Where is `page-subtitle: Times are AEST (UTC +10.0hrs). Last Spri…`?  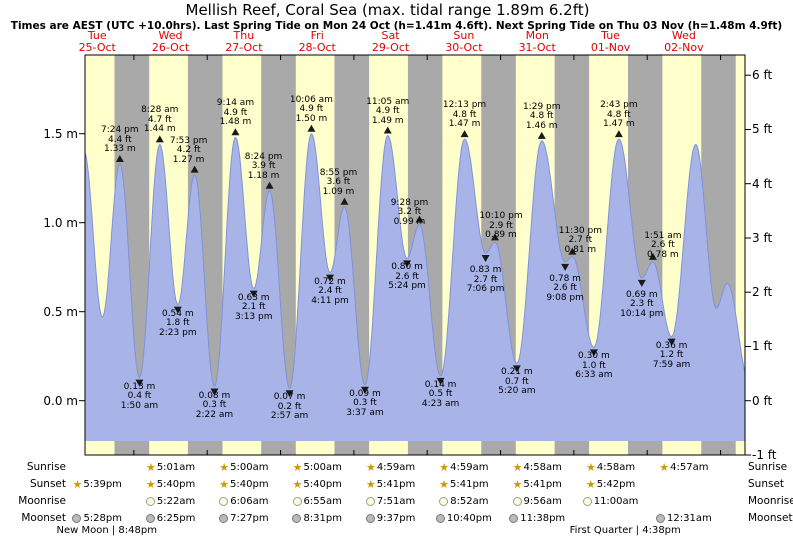 page-subtitle: Times are AEST (UTC +10.0hrs). Last Spri… is located at coordinates (396, 26).